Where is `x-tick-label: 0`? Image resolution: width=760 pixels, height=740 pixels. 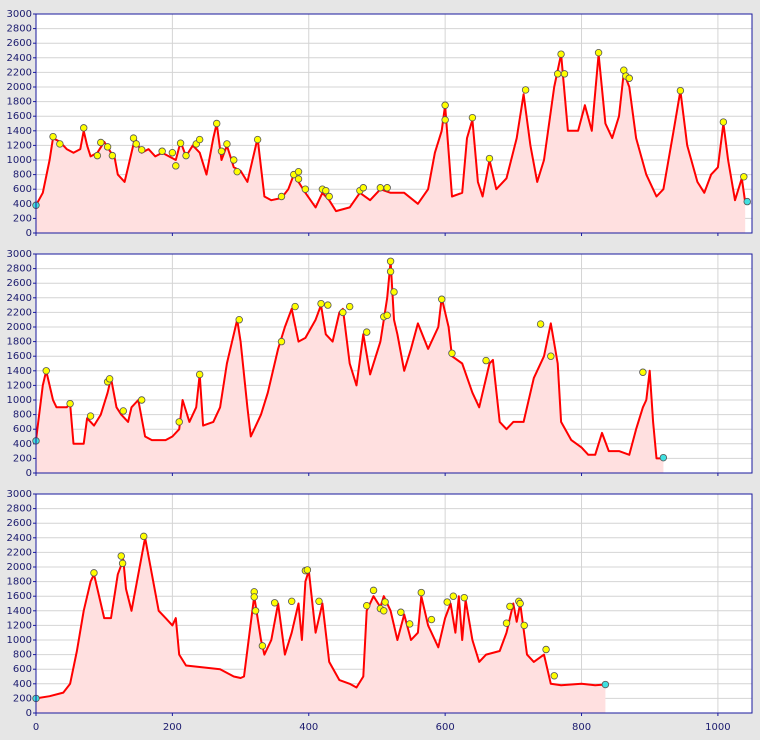
x-tick-label: 0 is located at coordinates (36, 727).